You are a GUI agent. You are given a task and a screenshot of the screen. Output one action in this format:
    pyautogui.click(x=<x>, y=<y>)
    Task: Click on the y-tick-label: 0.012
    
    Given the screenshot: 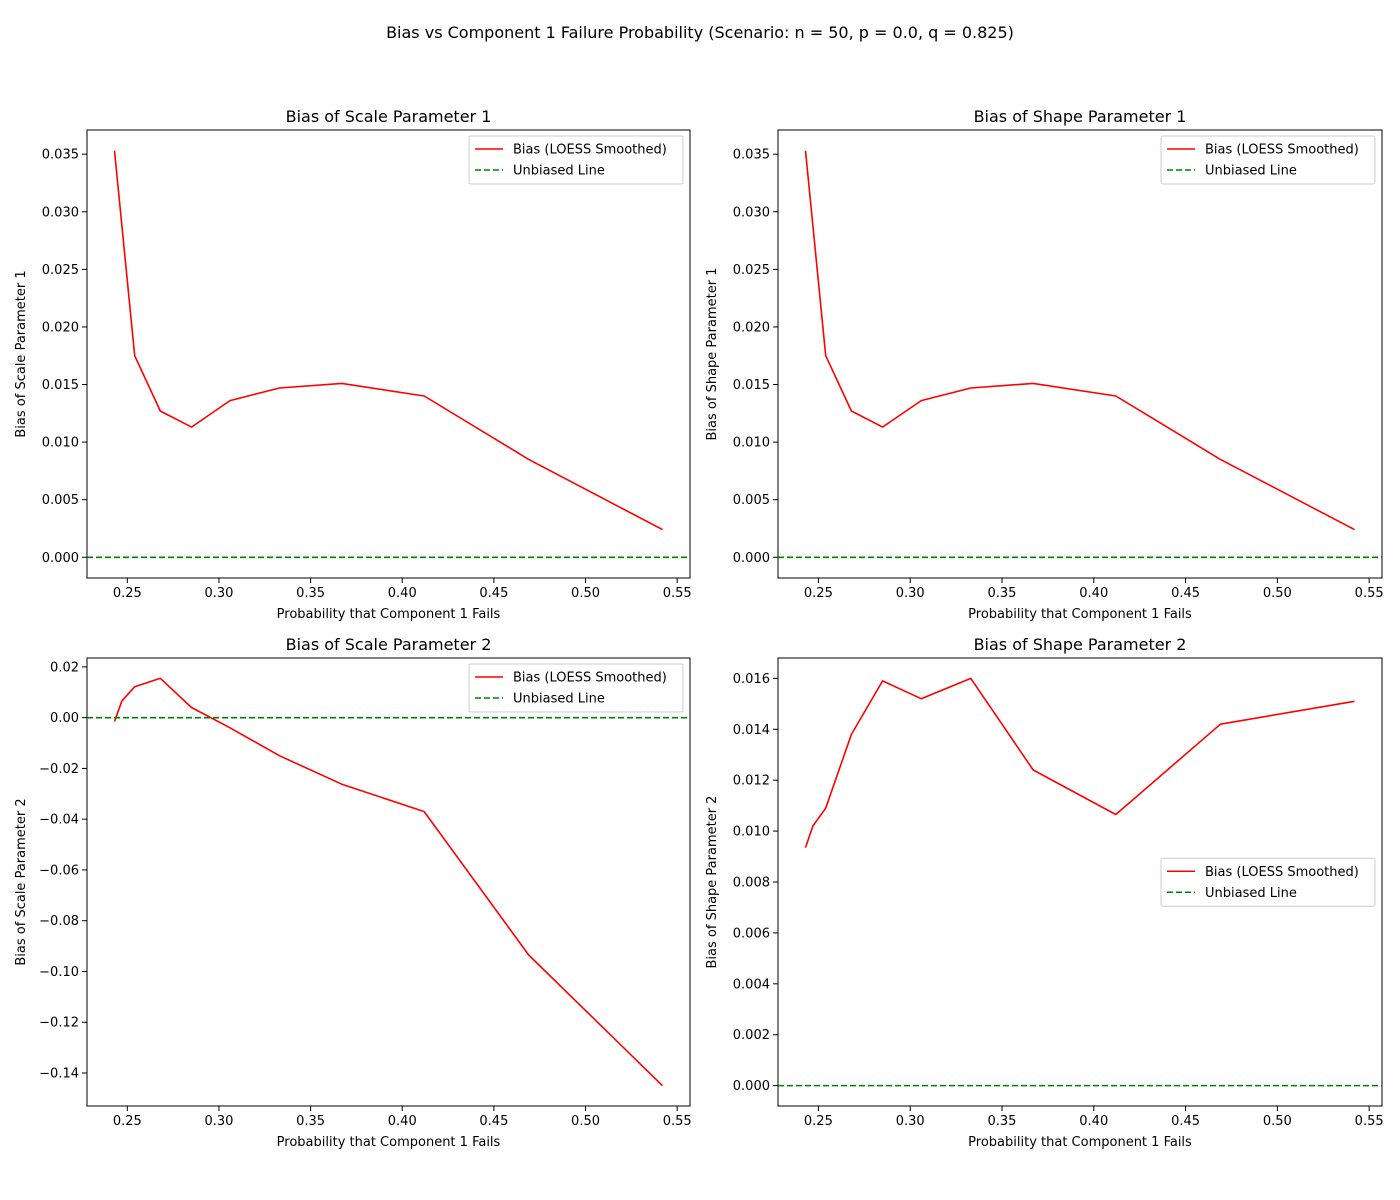 What is the action you would take?
    pyautogui.click(x=751, y=781)
    